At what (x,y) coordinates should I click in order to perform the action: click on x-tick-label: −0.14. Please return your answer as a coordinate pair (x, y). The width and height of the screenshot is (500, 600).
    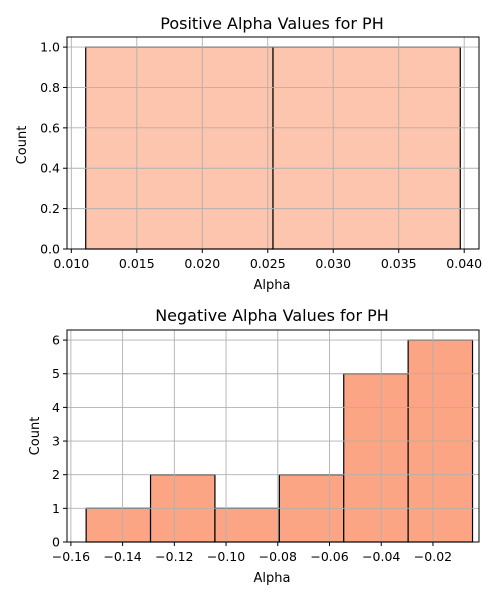
    Looking at the image, I should click on (122, 556).